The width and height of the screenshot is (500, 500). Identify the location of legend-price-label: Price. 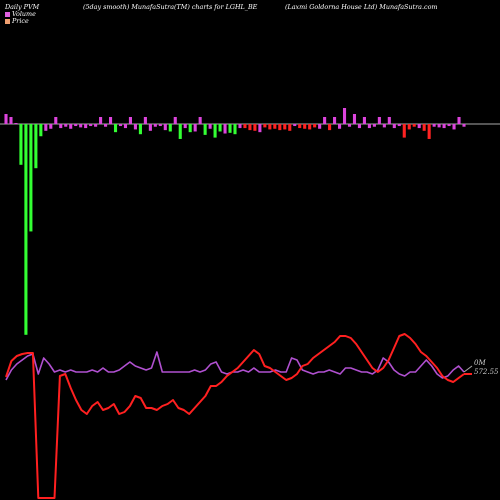
(20, 21).